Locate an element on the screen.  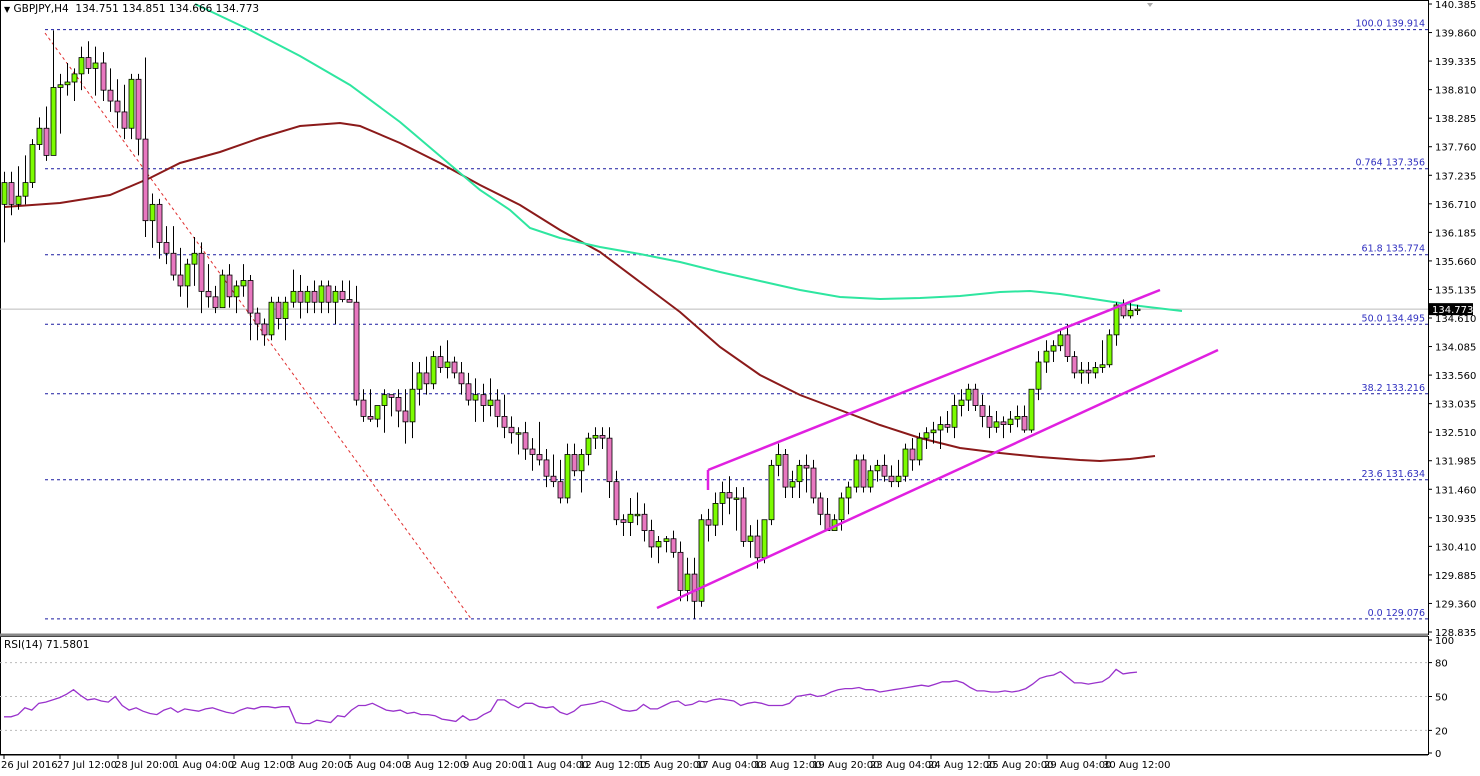
price-tick-label: 132.510 is located at coordinates (1455, 433).